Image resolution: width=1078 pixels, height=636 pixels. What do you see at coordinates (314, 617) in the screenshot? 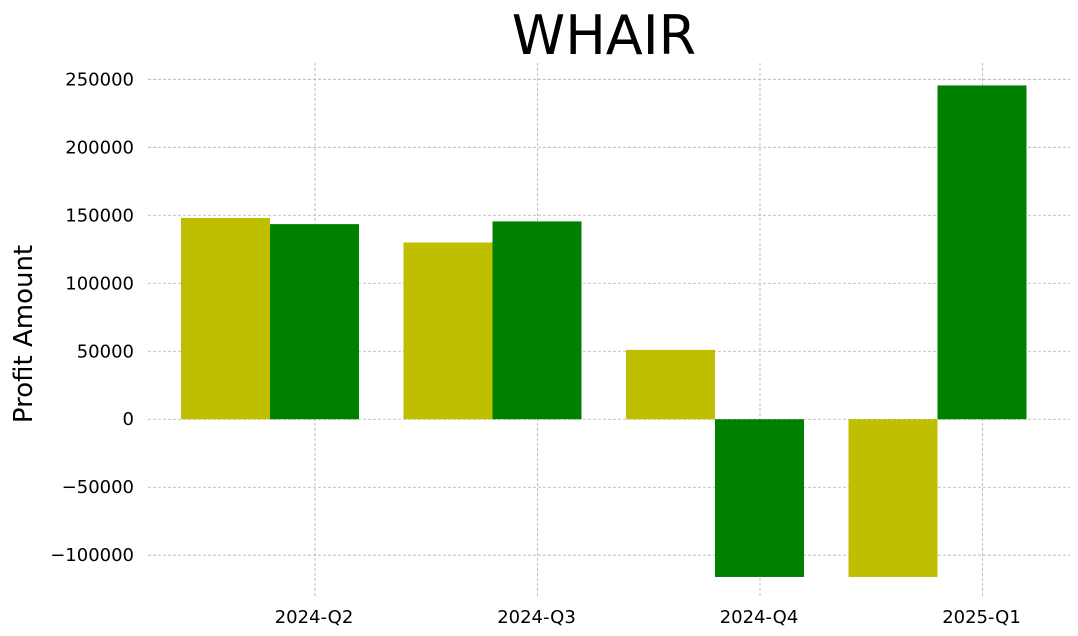
I see `x-tick-label: 2024-Q2` at bounding box center [314, 617].